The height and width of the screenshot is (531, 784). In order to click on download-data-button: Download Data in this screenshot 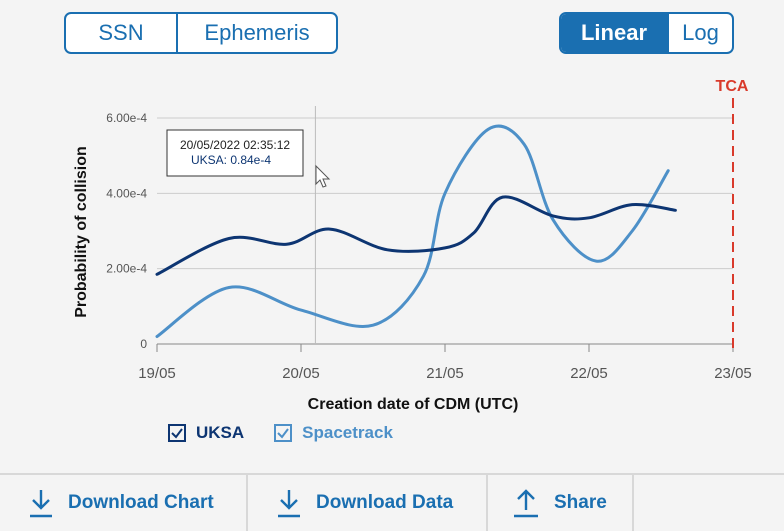, I will do `click(368, 503)`.